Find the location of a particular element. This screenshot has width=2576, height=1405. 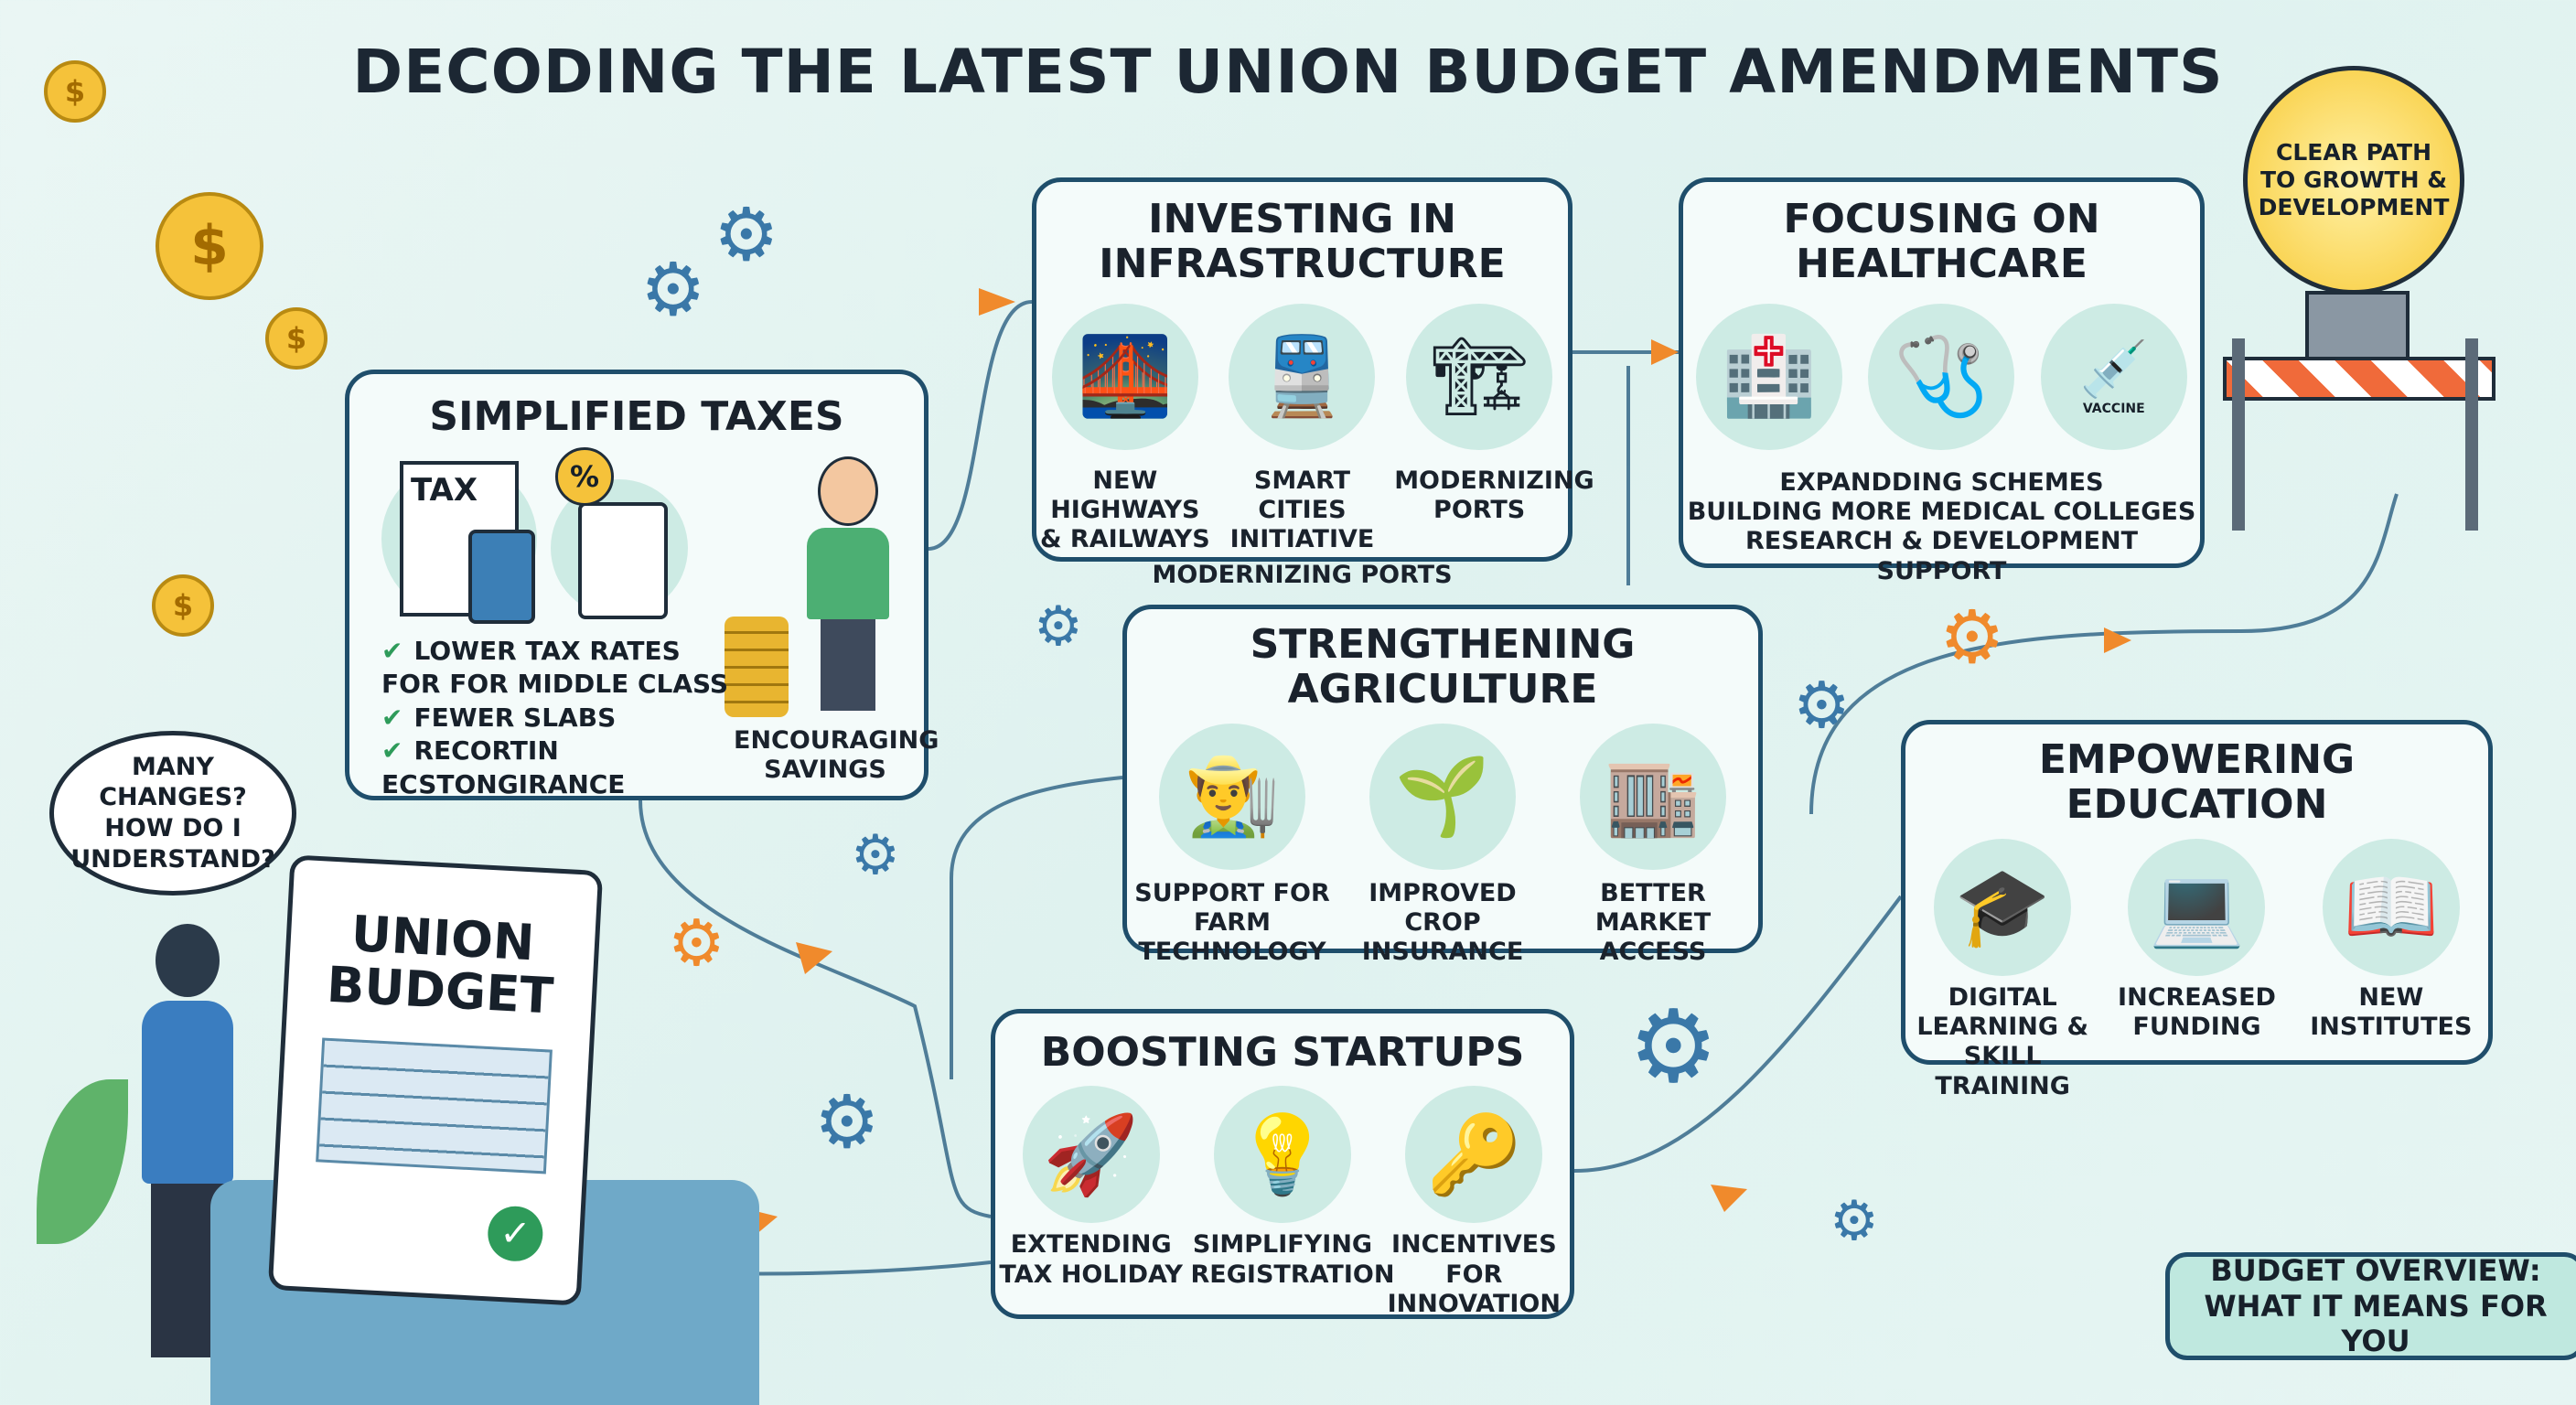

caption: INCENTIVES FOR INNOVATION is located at coordinates (1474, 1274).